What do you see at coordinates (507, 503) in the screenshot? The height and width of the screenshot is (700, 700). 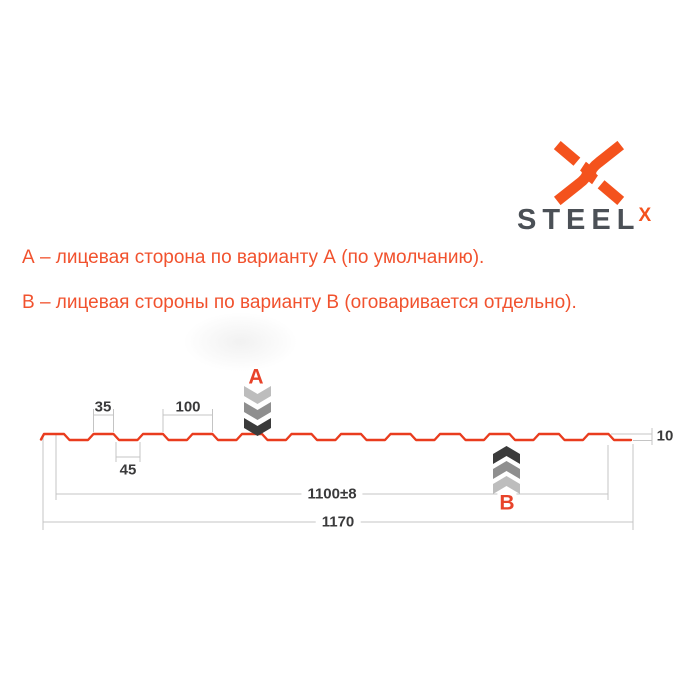 I see `marker-variant-b: В` at bounding box center [507, 503].